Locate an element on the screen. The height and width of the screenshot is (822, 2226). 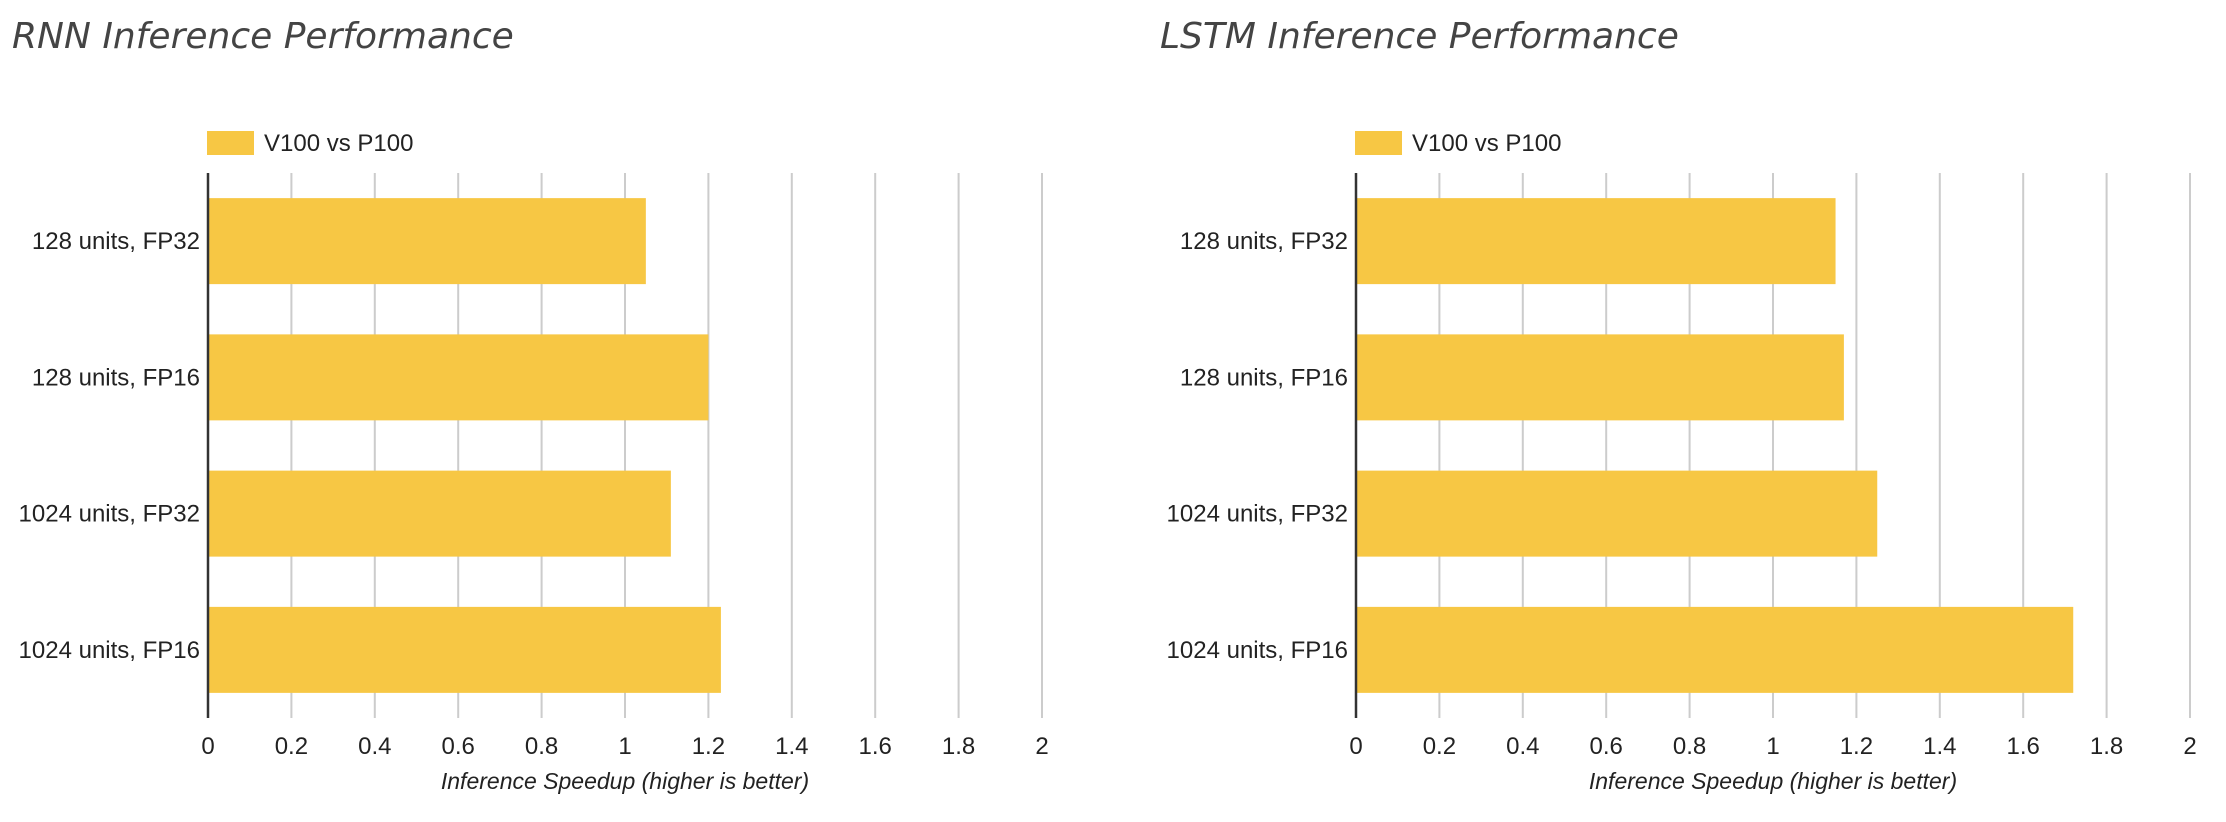
chart-title: LSTM Inference Performance is located at coordinates (1419, 36).